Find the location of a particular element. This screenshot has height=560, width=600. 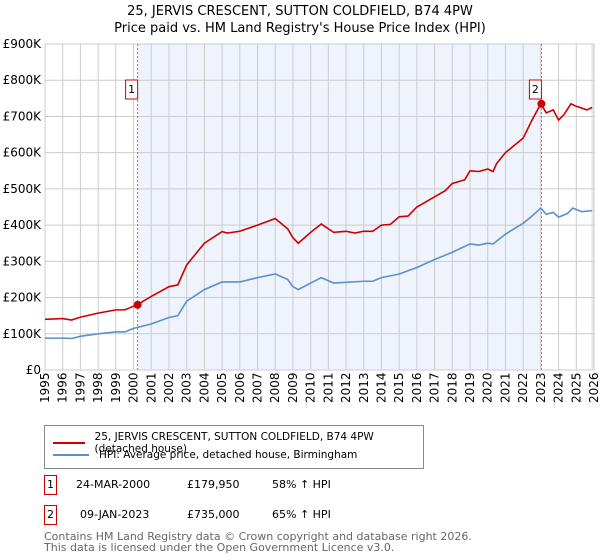

y-tick-label: £800K is located at coordinates (23, 80).